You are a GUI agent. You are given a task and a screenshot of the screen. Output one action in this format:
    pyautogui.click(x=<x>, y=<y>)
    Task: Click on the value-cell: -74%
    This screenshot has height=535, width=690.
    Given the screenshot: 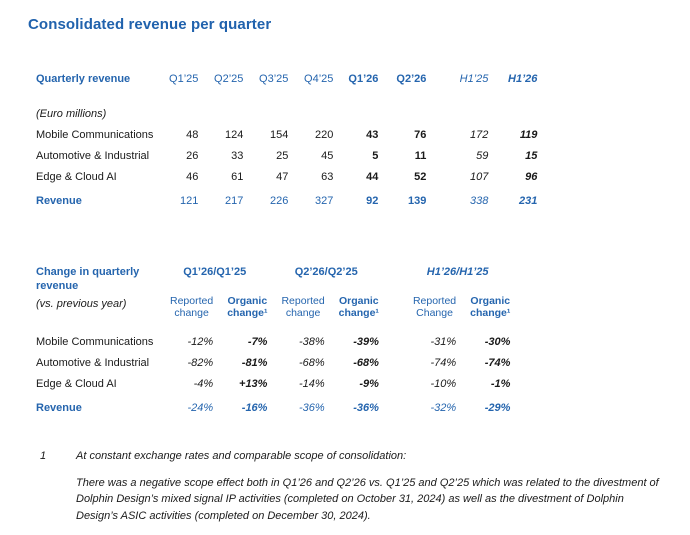 What is the action you would take?
    pyautogui.click(x=497, y=363)
    